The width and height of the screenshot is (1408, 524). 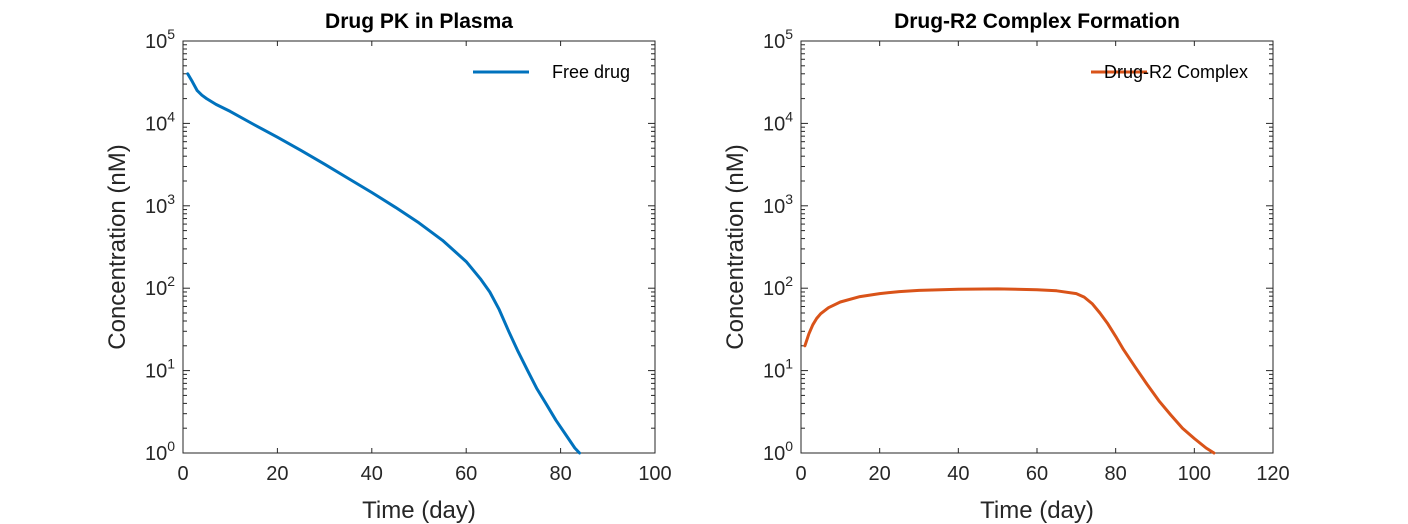 I want to click on chart-title: Drug-R2 Complex Formation, so click(x=1037, y=21).